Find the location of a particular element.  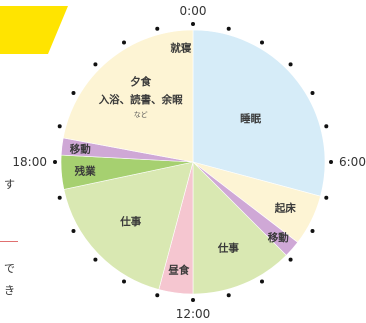

segment-label-6: 残業 is located at coordinates (85, 171).